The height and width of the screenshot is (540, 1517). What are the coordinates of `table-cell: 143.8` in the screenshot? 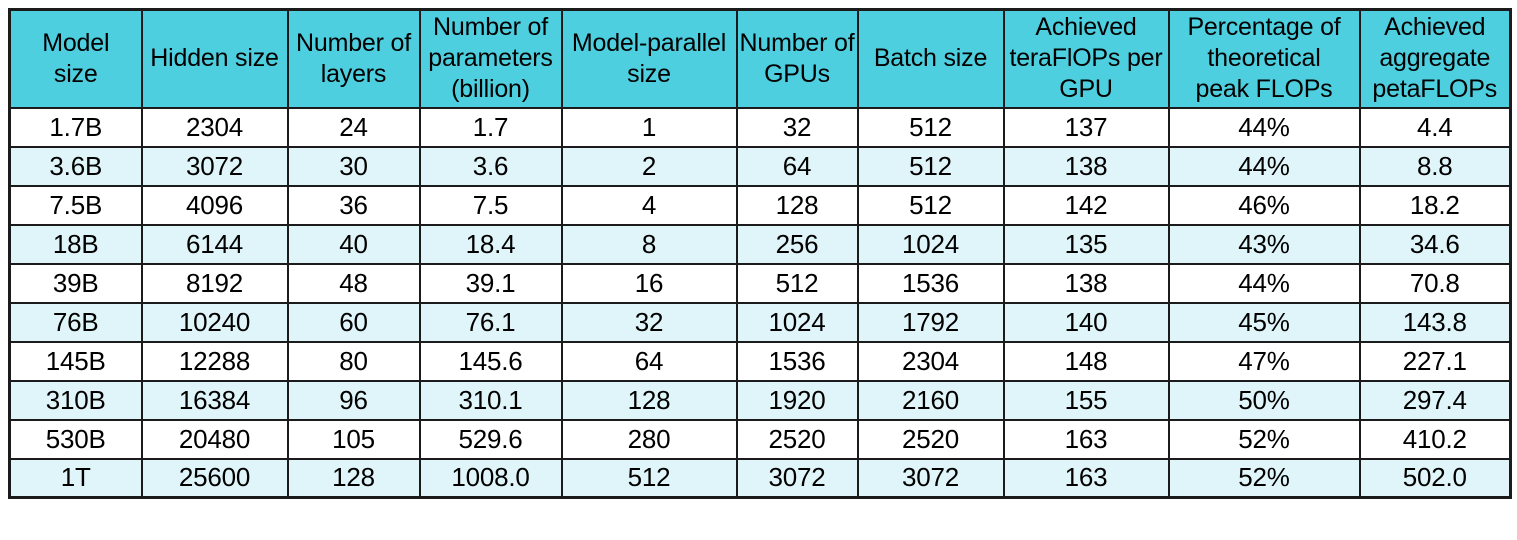 It's located at (1435, 322).